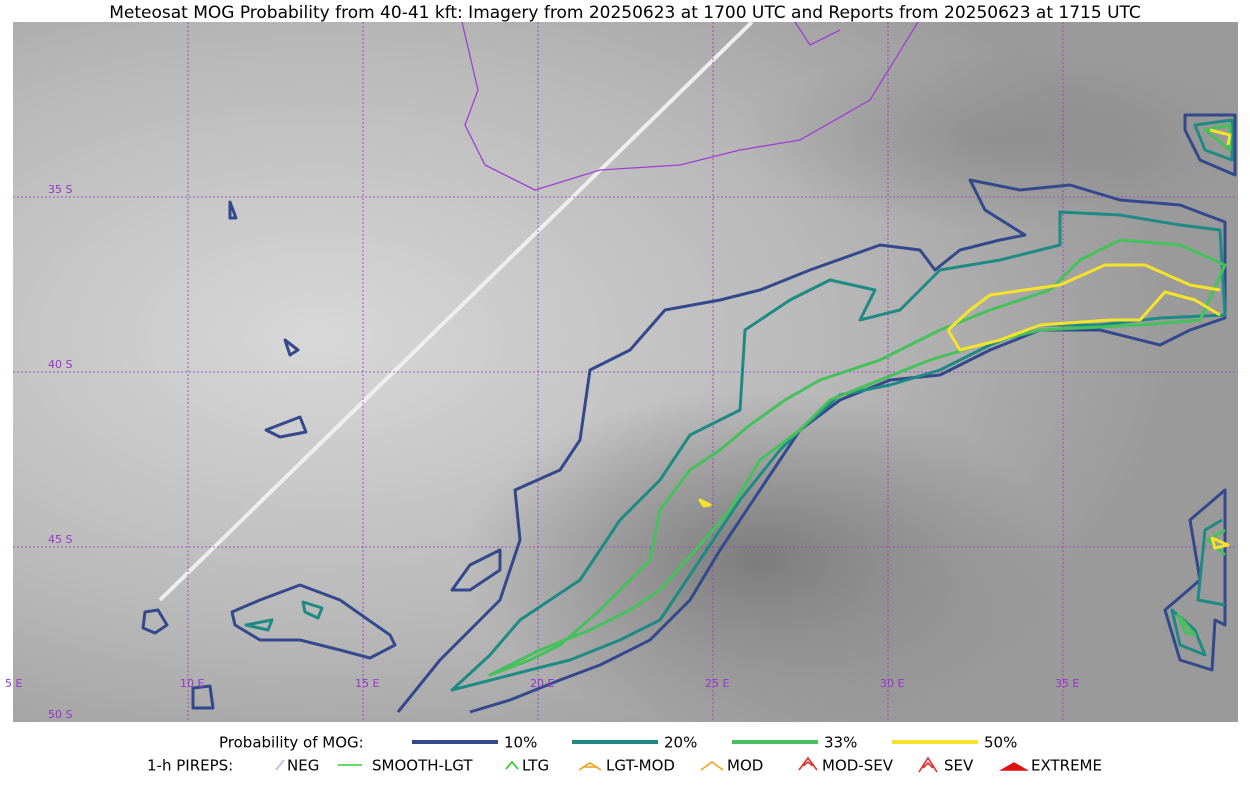 The height and width of the screenshot is (786, 1250). I want to click on legend-label: 50%, so click(1000, 743).